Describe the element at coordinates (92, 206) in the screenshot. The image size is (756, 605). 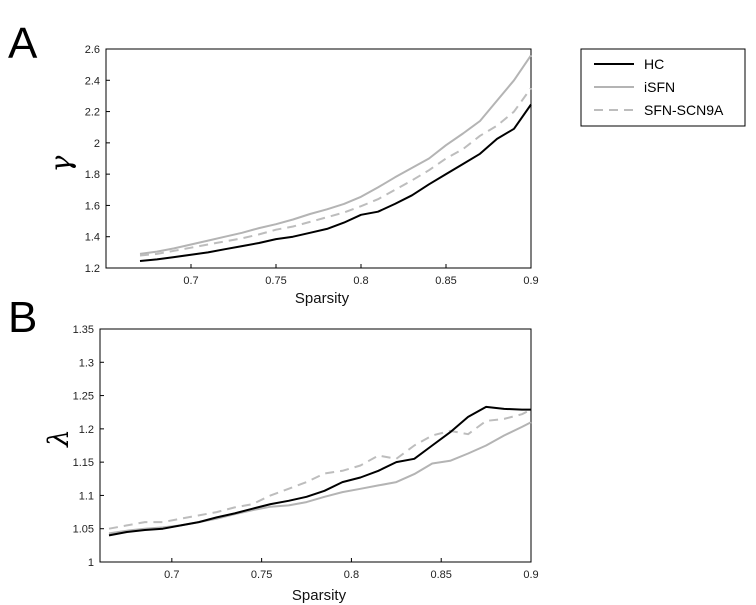
I see `y-tick-label: 1.6` at that location.